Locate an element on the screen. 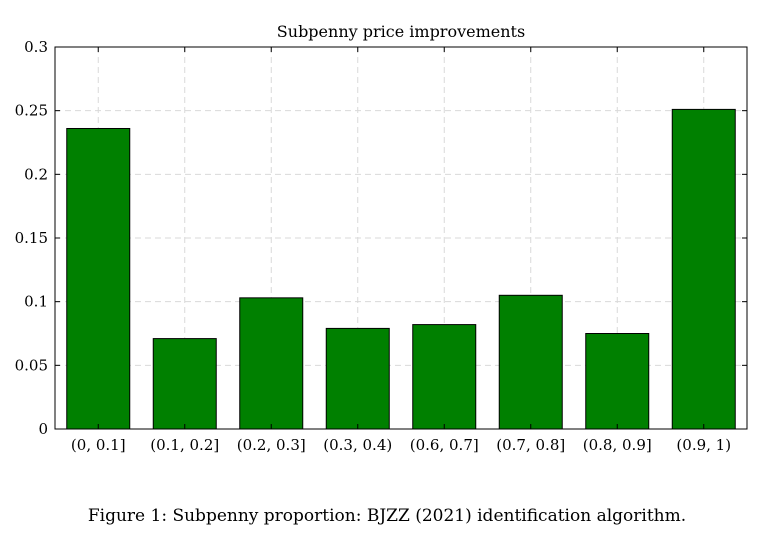  x-tick-label: (0.8, 0.9] is located at coordinates (617, 445).